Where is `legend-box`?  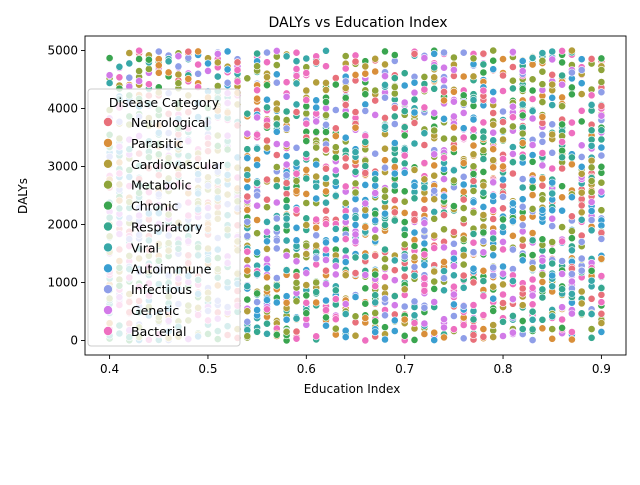
legend-box is located at coordinates (164, 217).